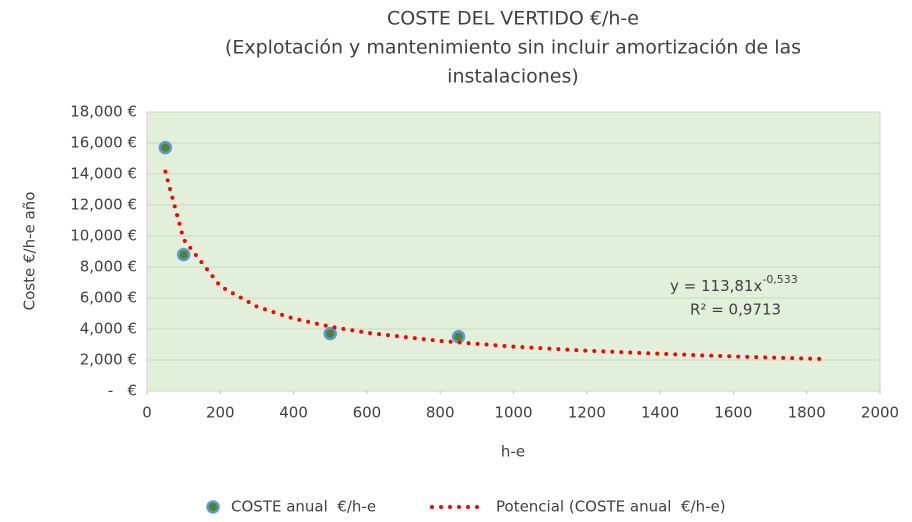 The width and height of the screenshot is (912, 522). I want to click on legend-label: Potencial (COSTE anual €/h-e), so click(611, 507).